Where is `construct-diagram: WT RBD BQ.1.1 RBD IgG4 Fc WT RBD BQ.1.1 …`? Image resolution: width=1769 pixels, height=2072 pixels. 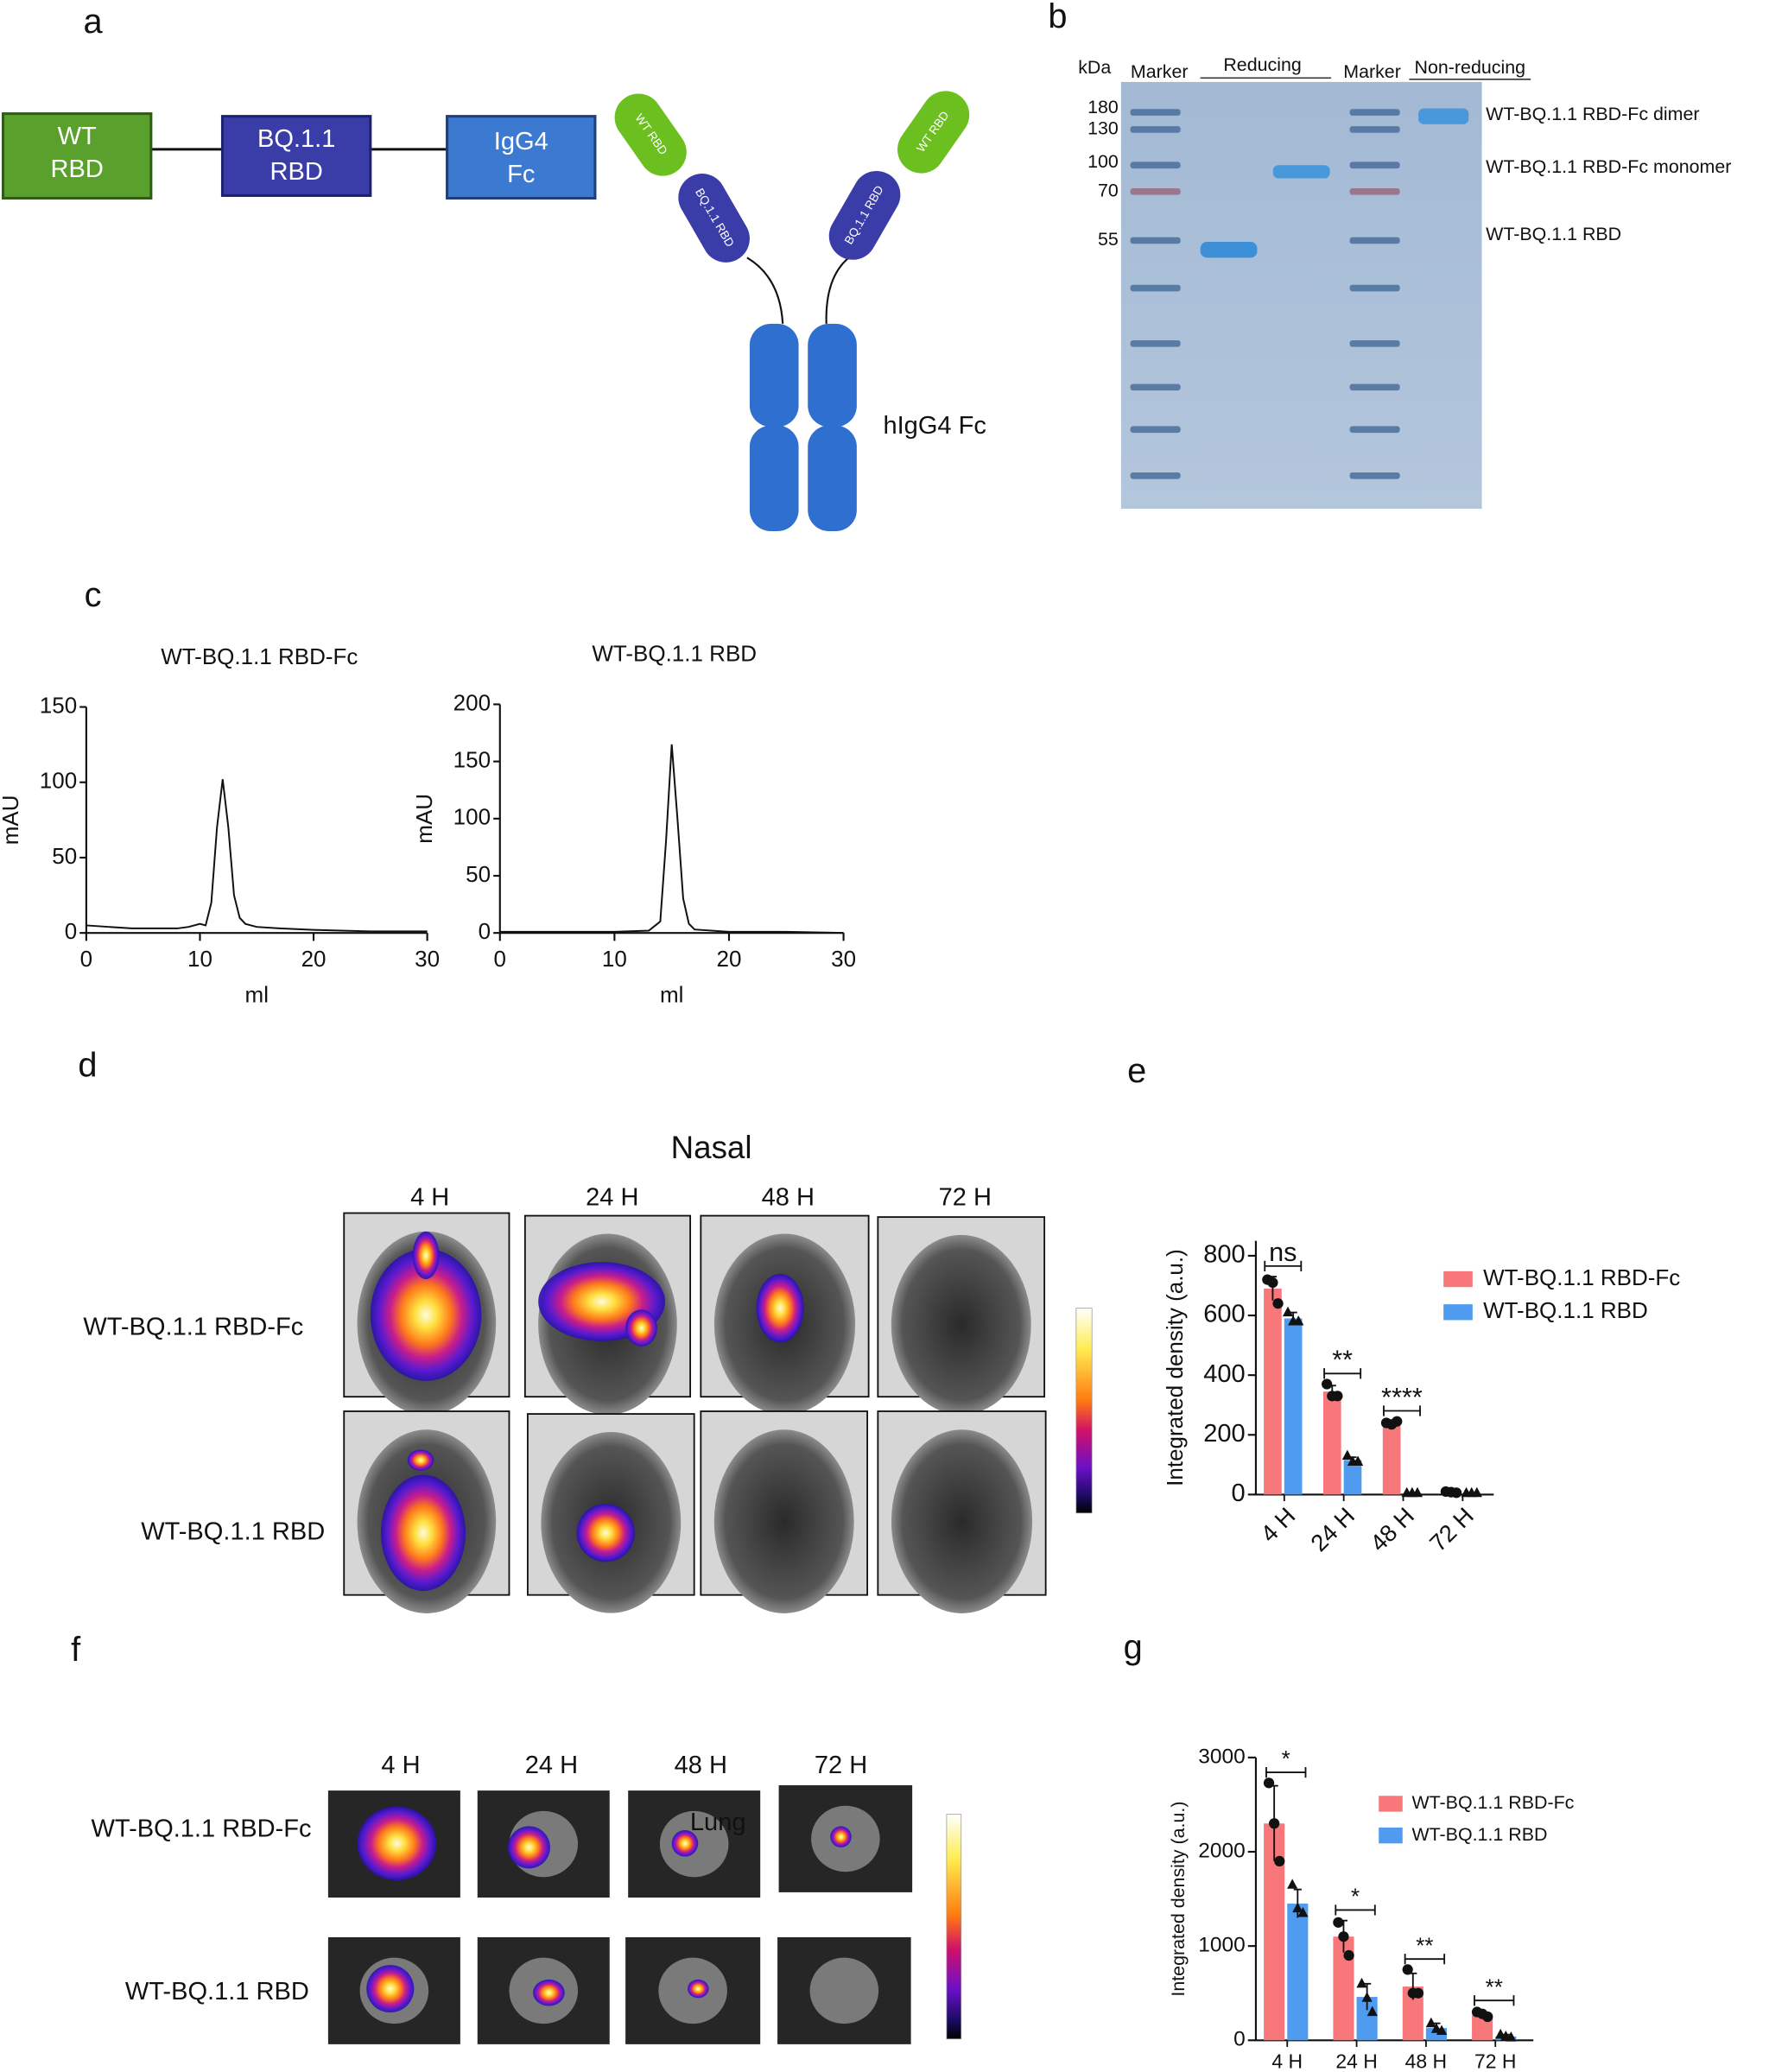 construct-diagram: WT RBD BQ.1.1 RBD IgG4 Fc WT RBD BQ.1.1 … is located at coordinates (493, 311).